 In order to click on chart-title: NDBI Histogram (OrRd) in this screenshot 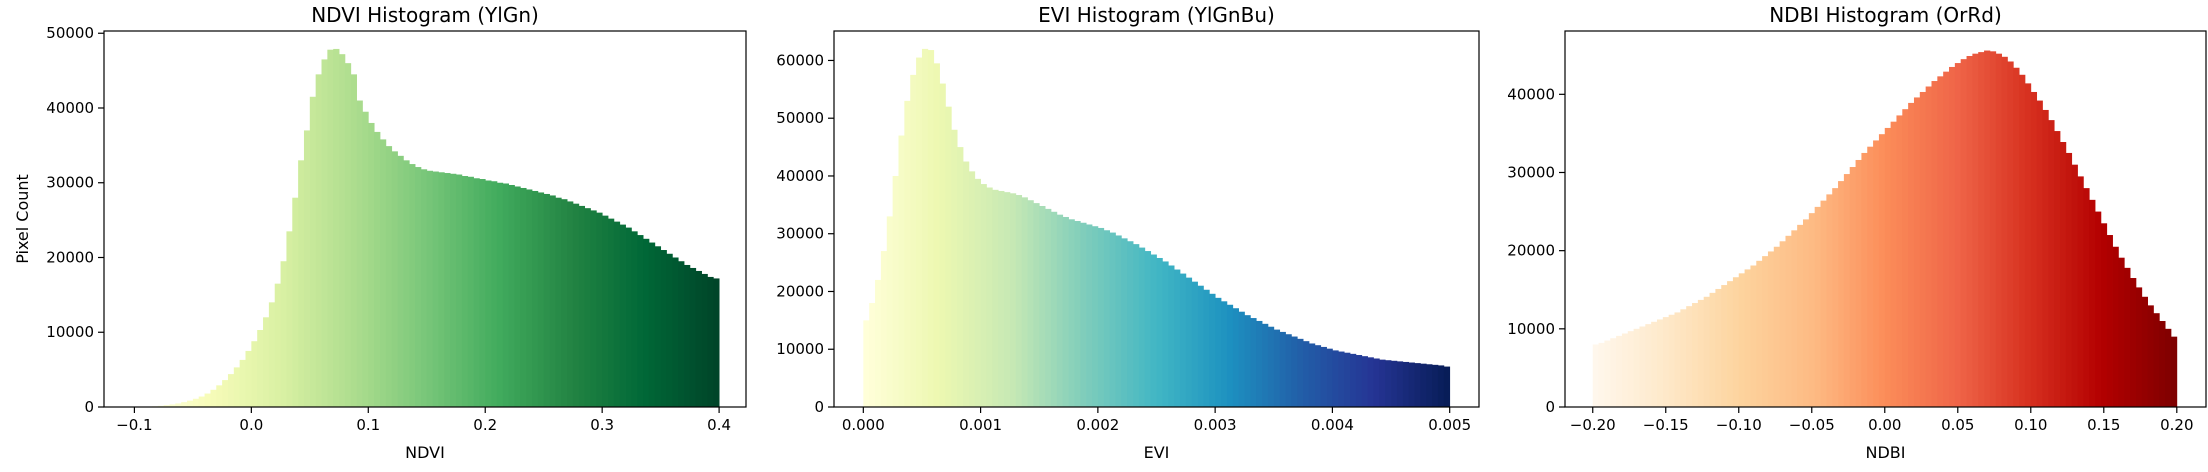, I will do `click(1885, 15)`.